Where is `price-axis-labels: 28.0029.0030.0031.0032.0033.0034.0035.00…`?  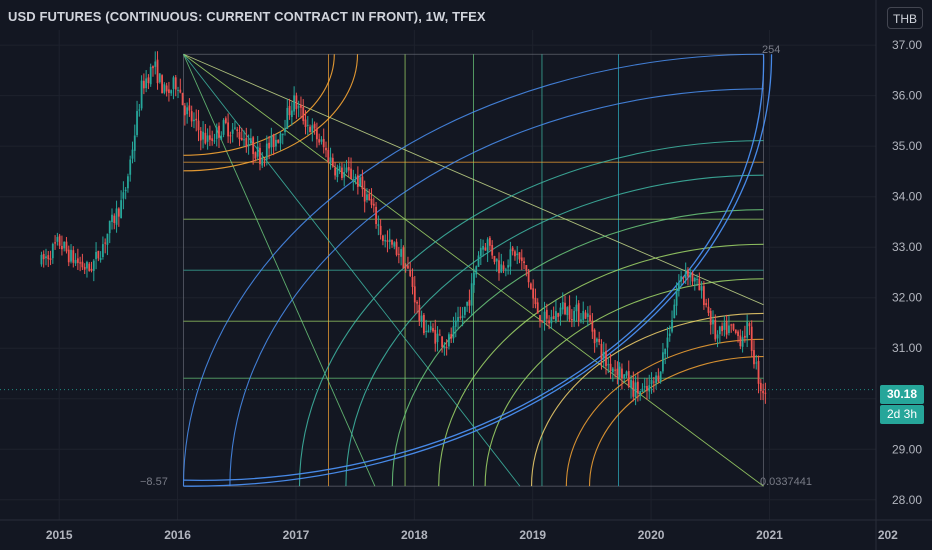
price-axis-labels: 28.0029.0030.0031.0032.0033.0034.0035.00… is located at coordinates (907, 272).